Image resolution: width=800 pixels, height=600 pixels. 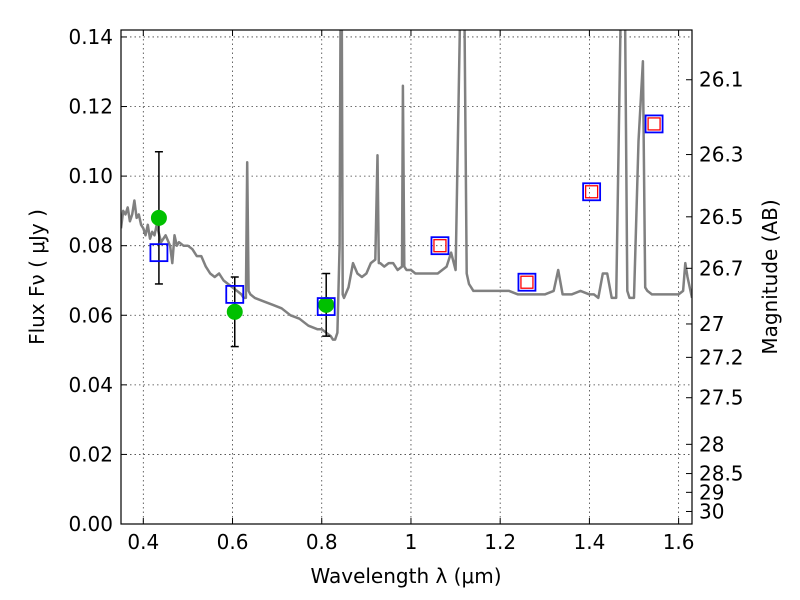 I want to click on x-tick-label: 1.6, so click(x=679, y=542).